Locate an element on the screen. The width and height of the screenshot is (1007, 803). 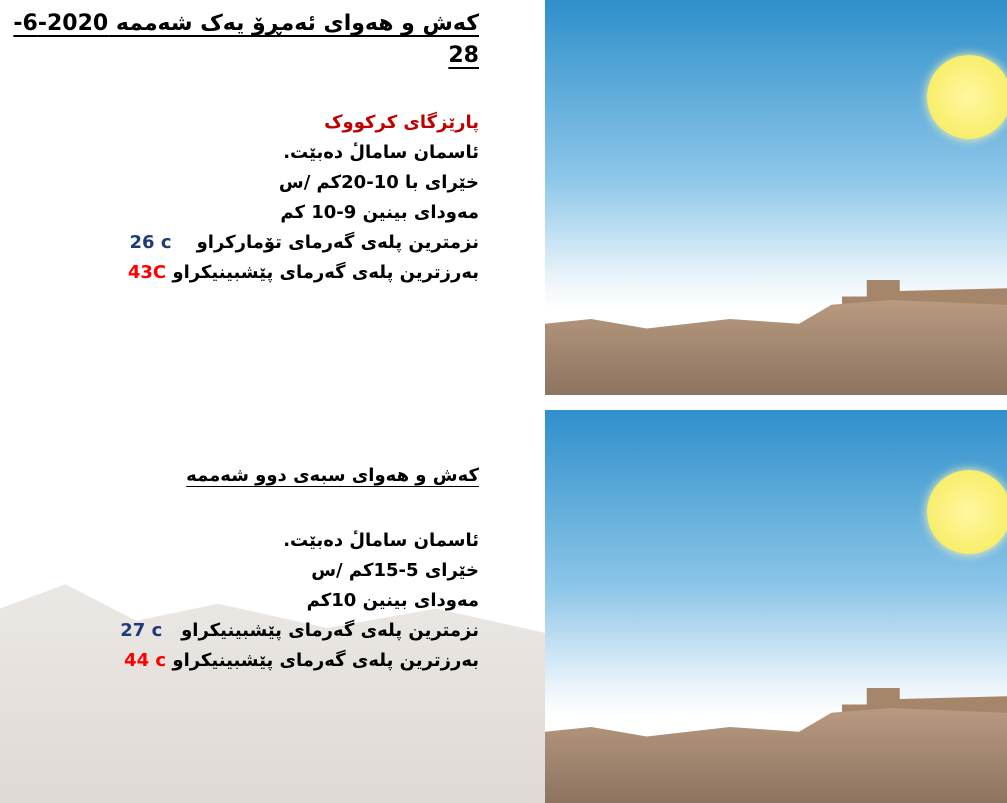
max-temperature: بەرزترین پلەی گەرمای پێشبینیکراو 43C is located at coordinates (244, 273).